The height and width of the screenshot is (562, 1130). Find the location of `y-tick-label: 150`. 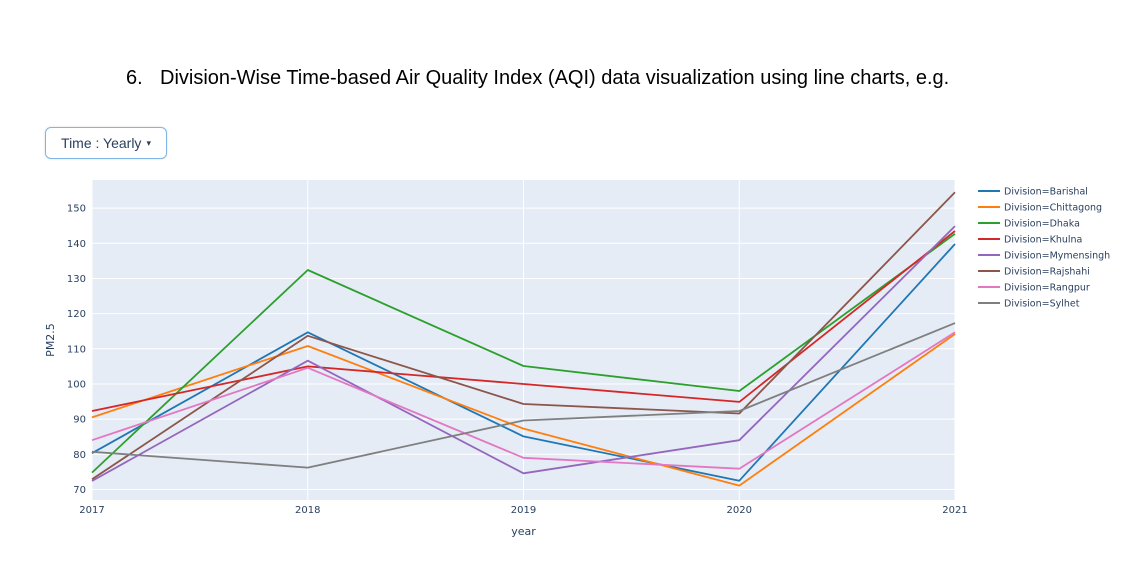

y-tick-label: 150 is located at coordinates (76, 209).